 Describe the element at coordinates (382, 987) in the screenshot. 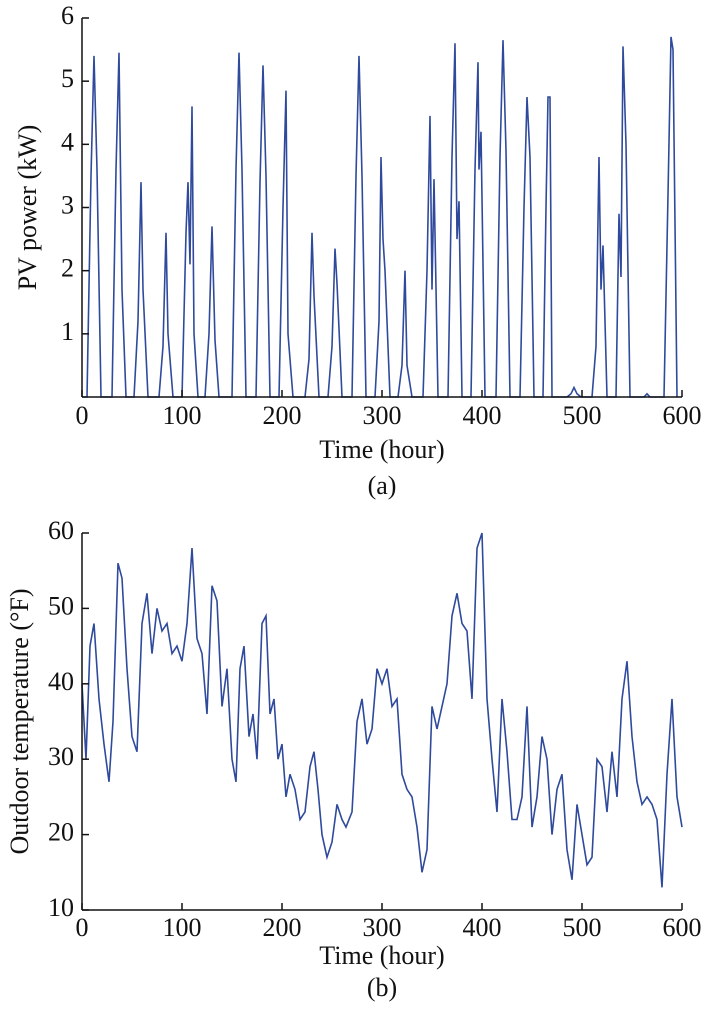

I see `caption: (b)` at that location.